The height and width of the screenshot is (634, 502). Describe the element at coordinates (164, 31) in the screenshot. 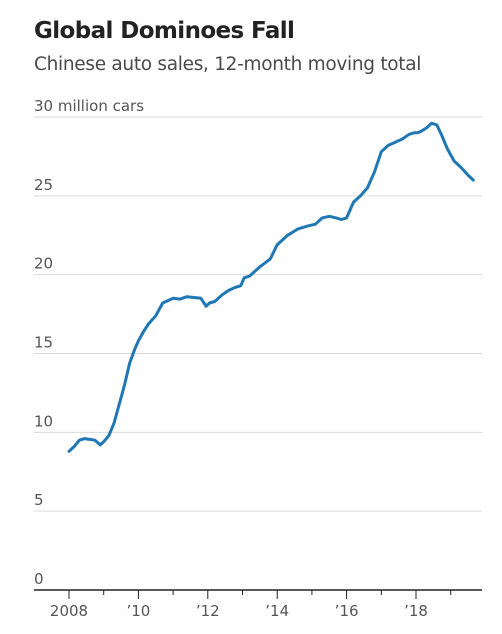

I see `chart-title: Global Dominoes Fall` at that location.